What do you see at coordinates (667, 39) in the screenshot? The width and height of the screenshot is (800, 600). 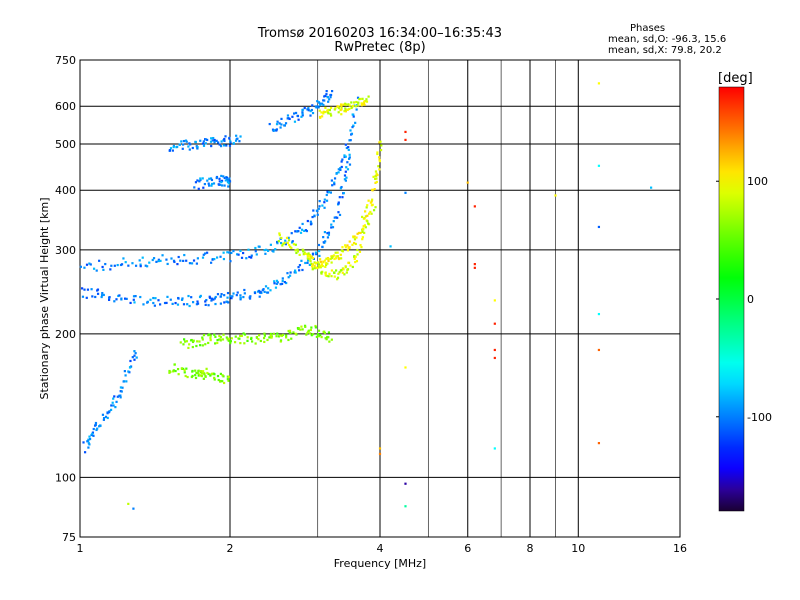 I see `phases-stats-o: mean, sd,O: -96.3, 15.6` at bounding box center [667, 39].